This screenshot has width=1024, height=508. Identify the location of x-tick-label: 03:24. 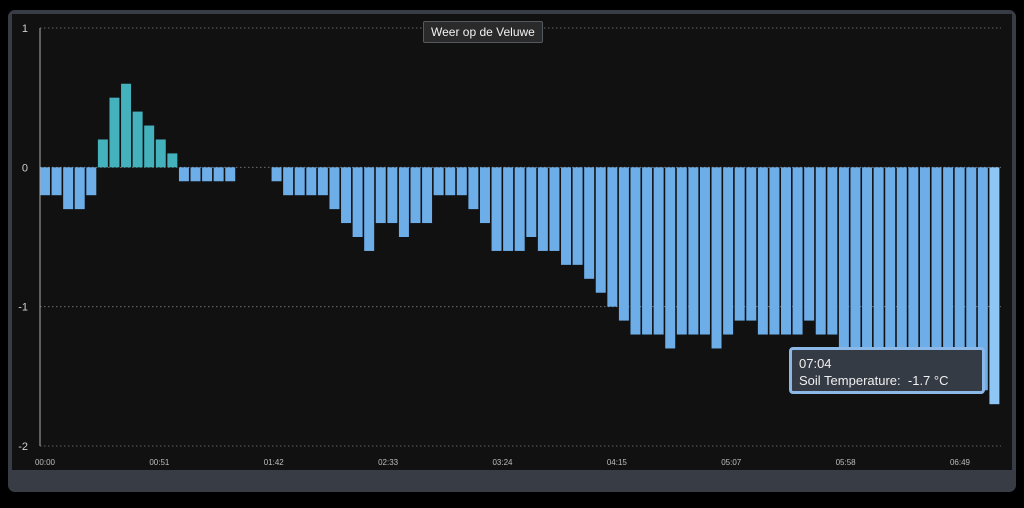
(502, 462).